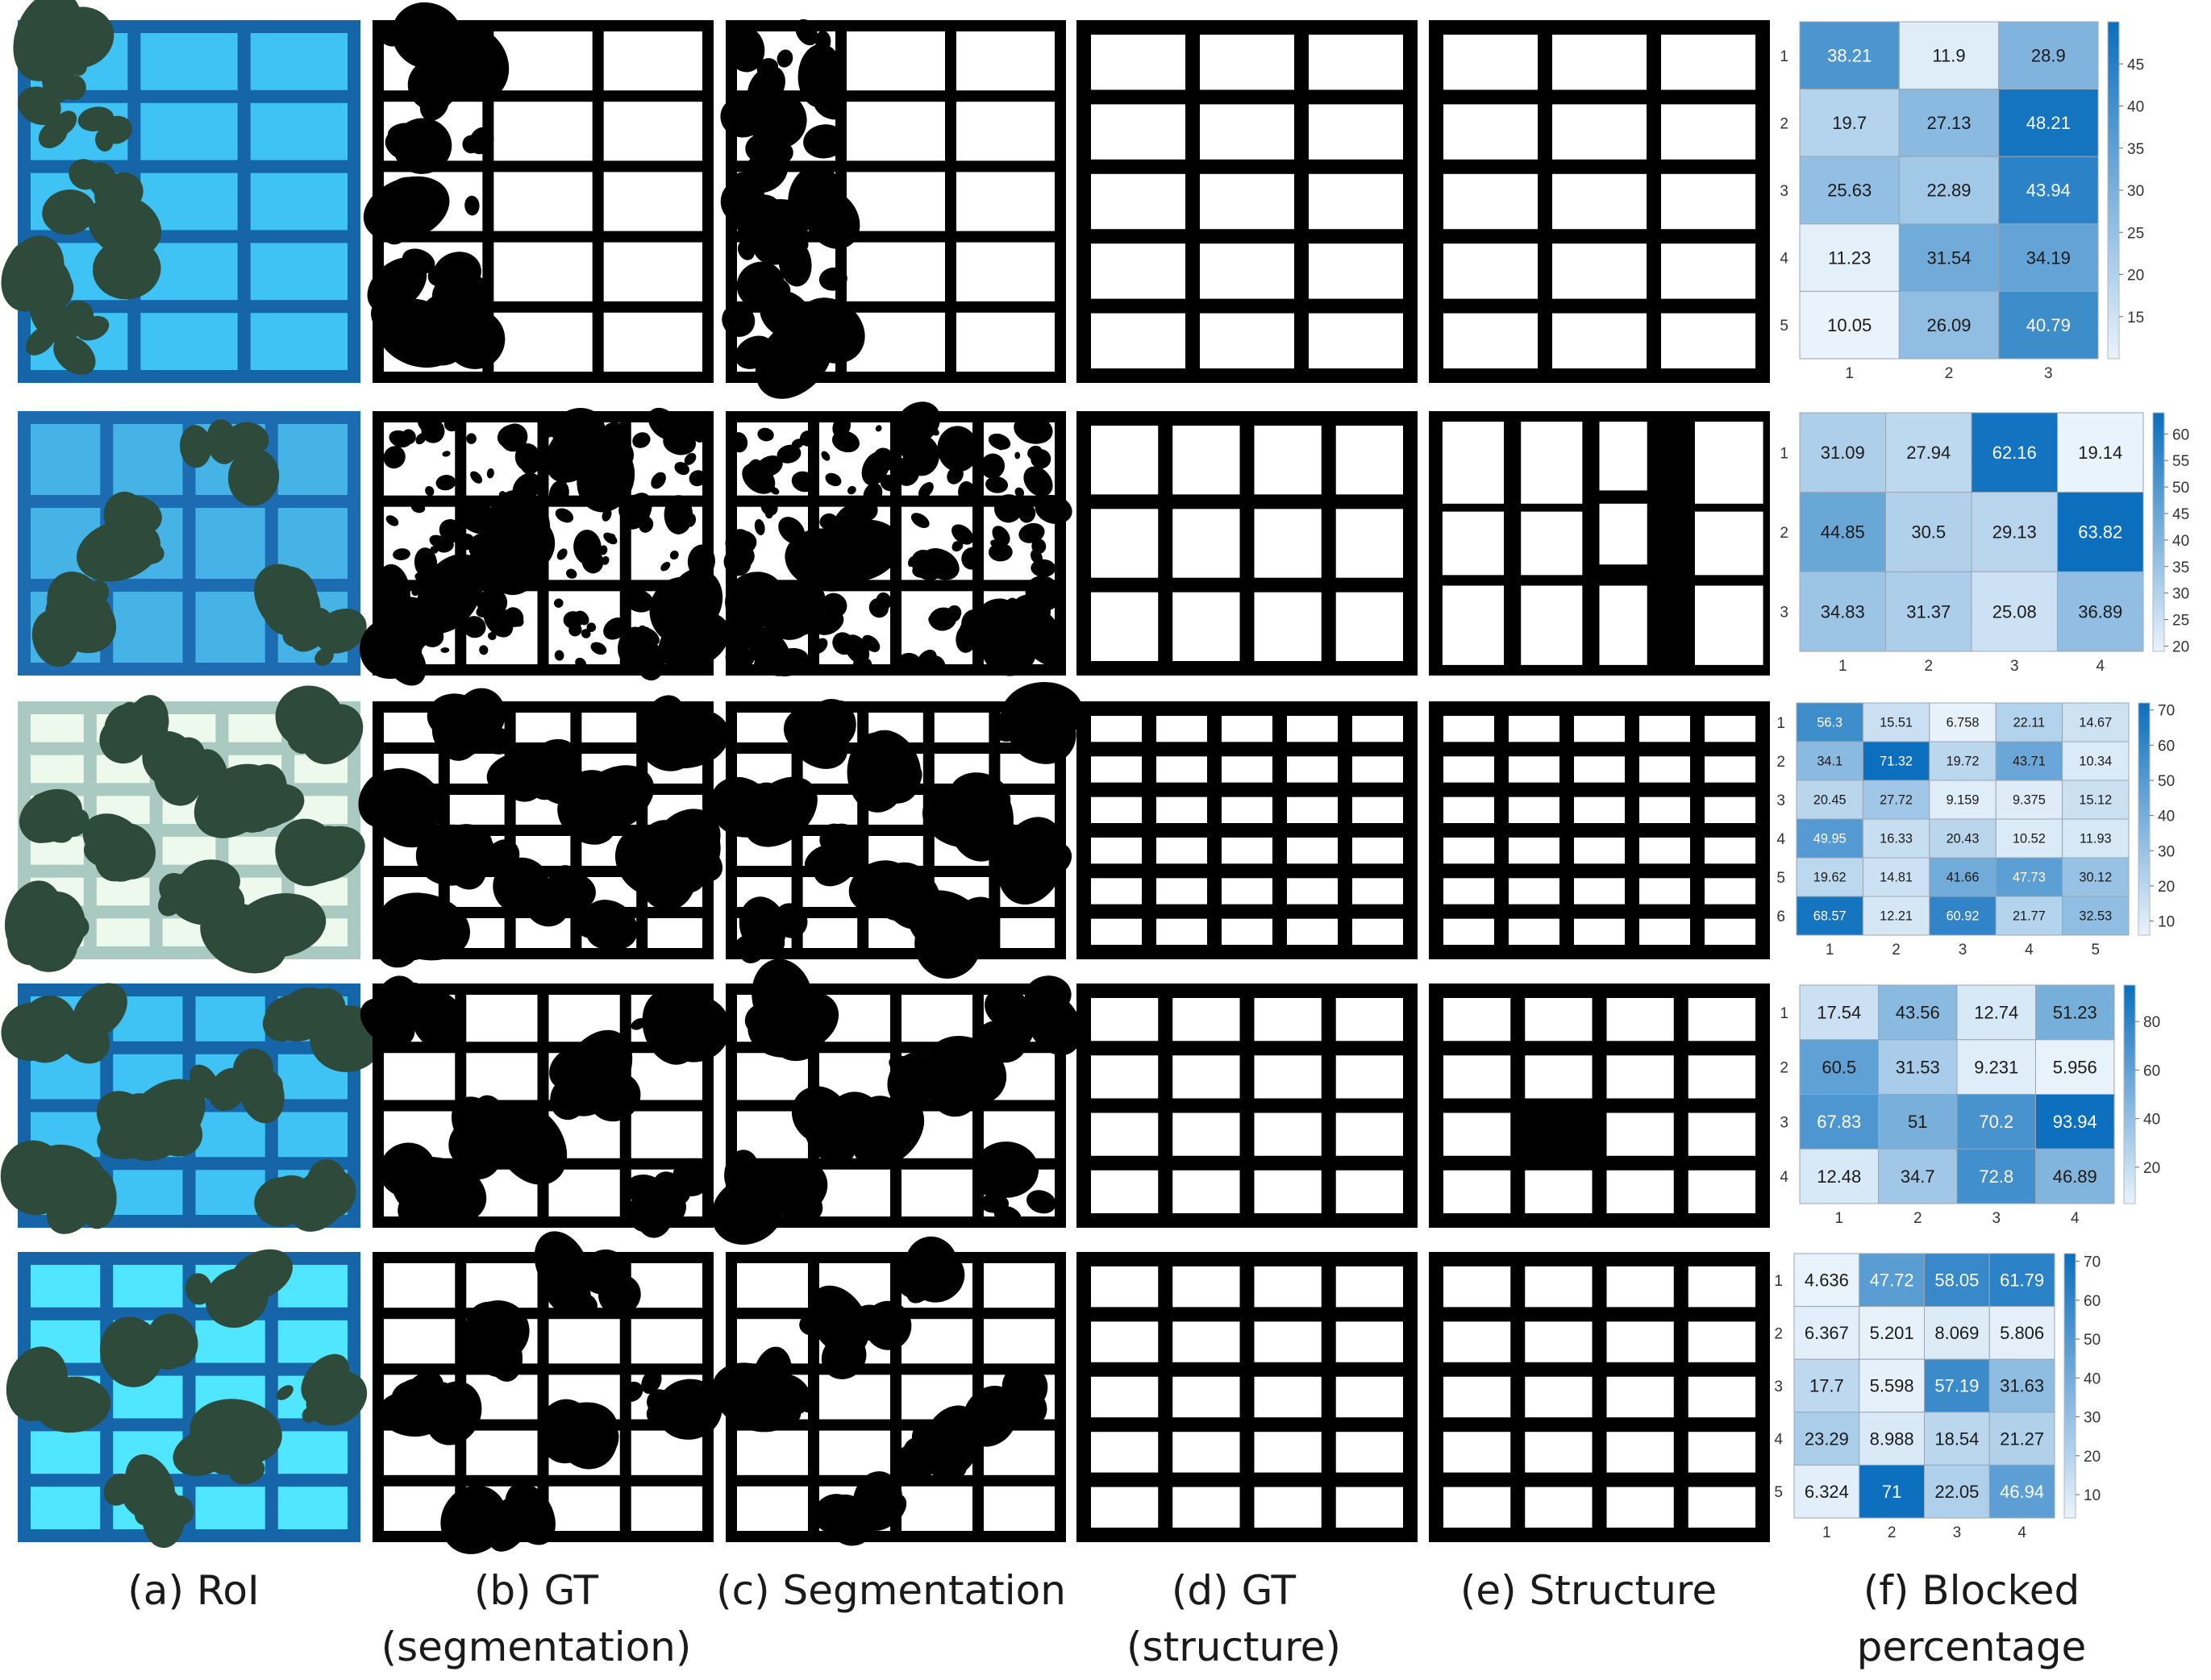 The width and height of the screenshot is (2211, 1680). Describe the element at coordinates (2180, 594) in the screenshot. I see `colorbar-tick-label: 30` at that location.